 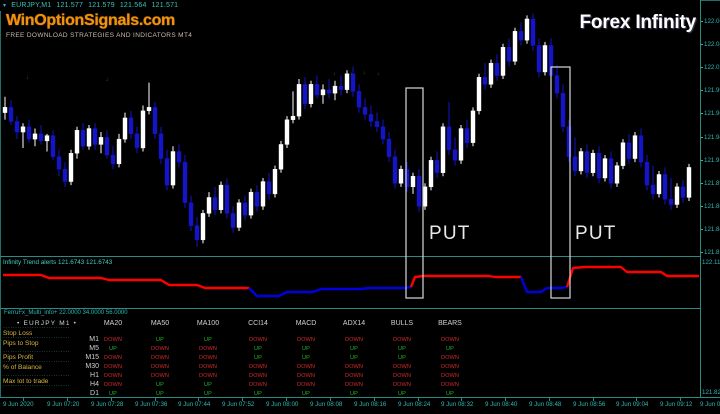 What do you see at coordinates (676, 404) in the screenshot?
I see `time-axis-label: 9 Jun 09:12` at bounding box center [676, 404].